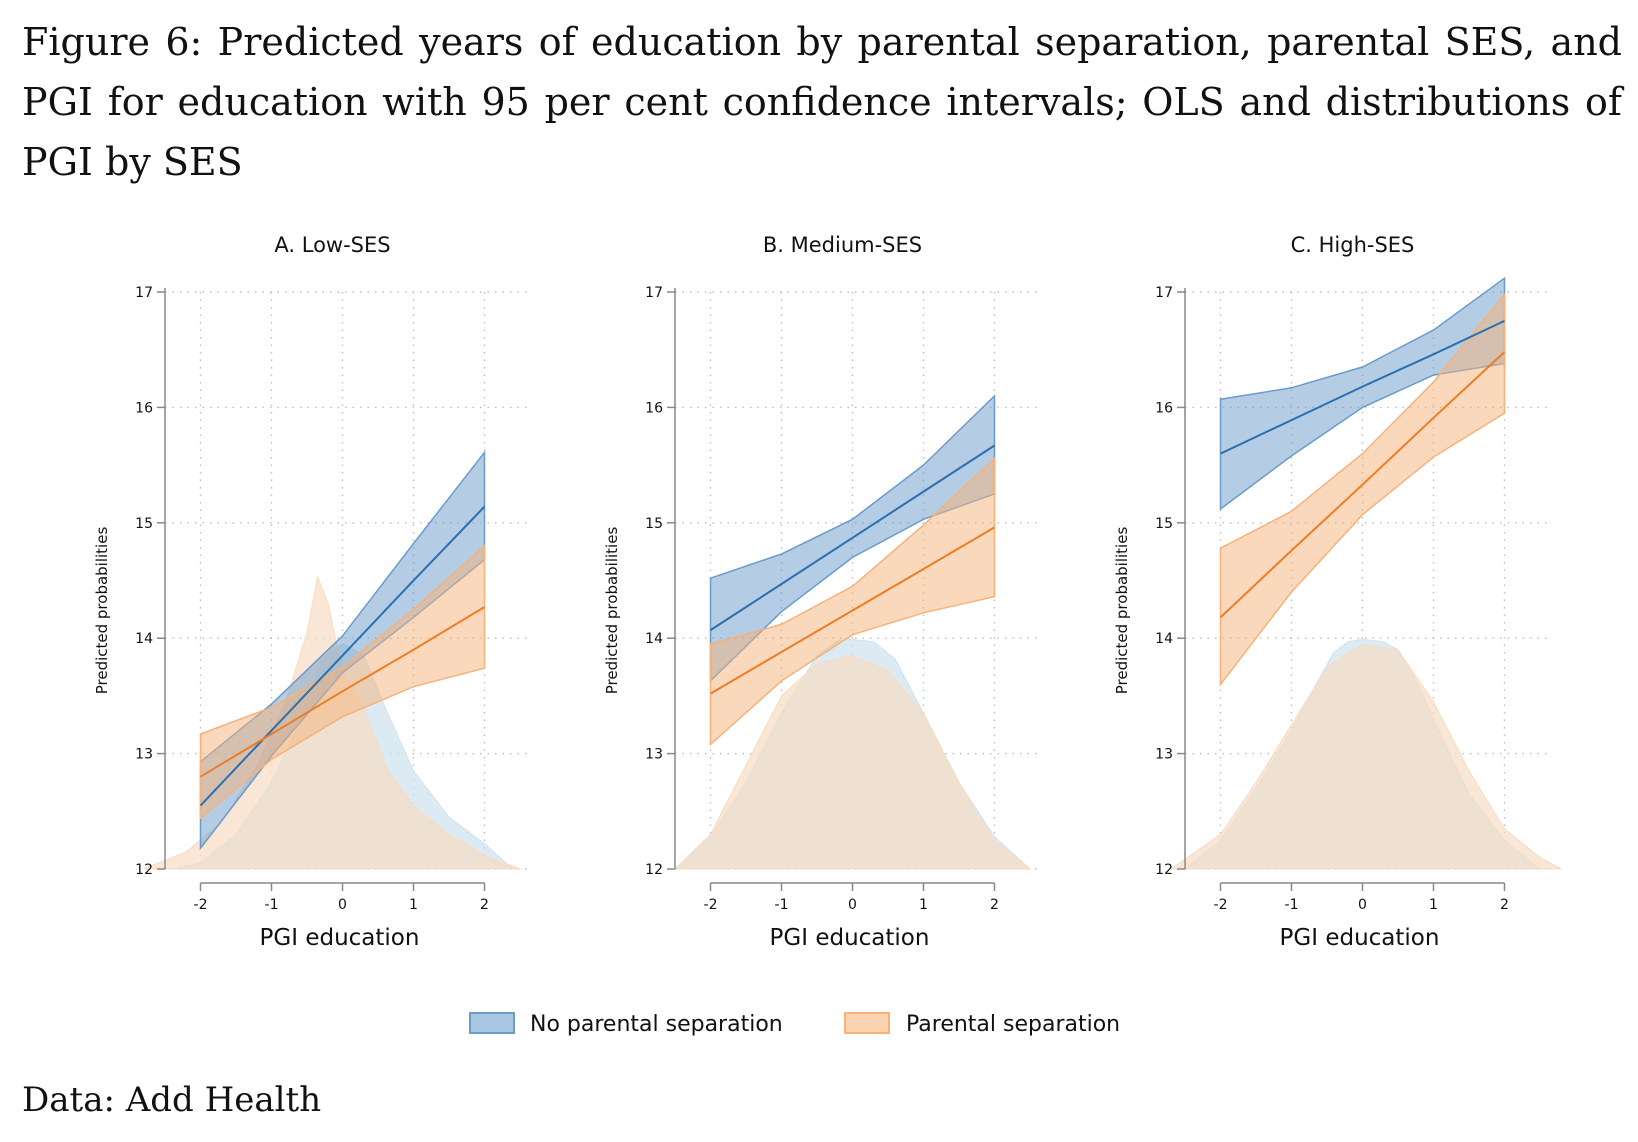 The width and height of the screenshot is (1638, 1142). I want to click on panel-title: A. Low-SES, so click(332, 245).